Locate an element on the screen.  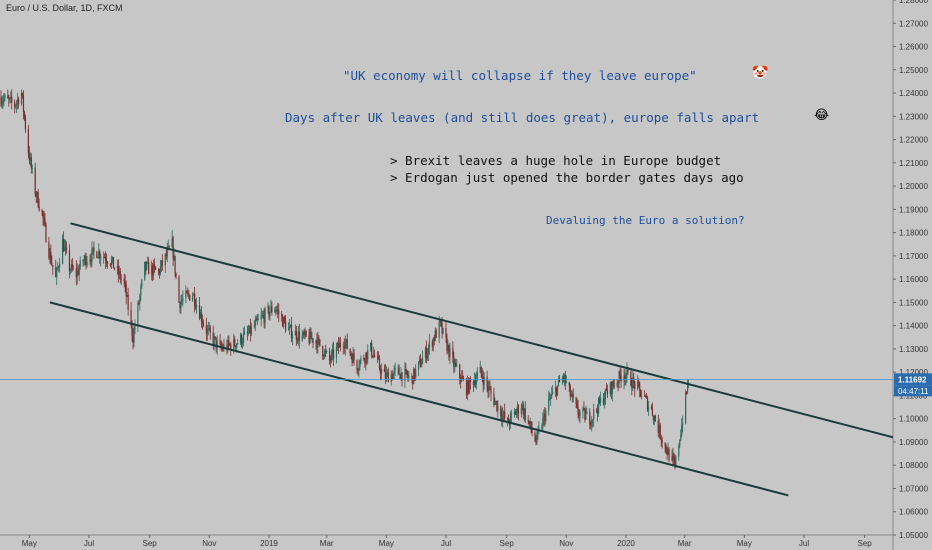
chart-title: Euro / U.S. Dollar, 1D, FXCM is located at coordinates (64, 8).